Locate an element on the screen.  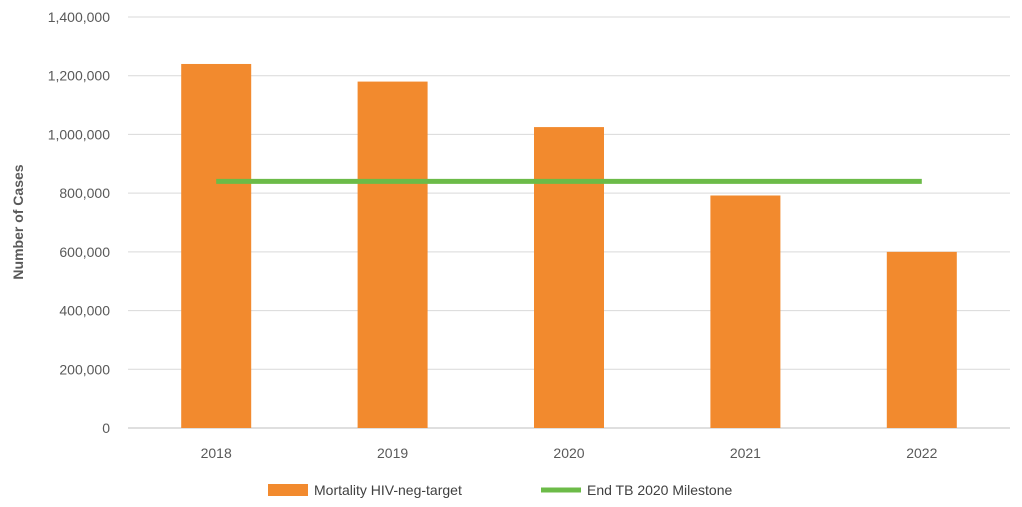
bar-2019 is located at coordinates (393, 255).